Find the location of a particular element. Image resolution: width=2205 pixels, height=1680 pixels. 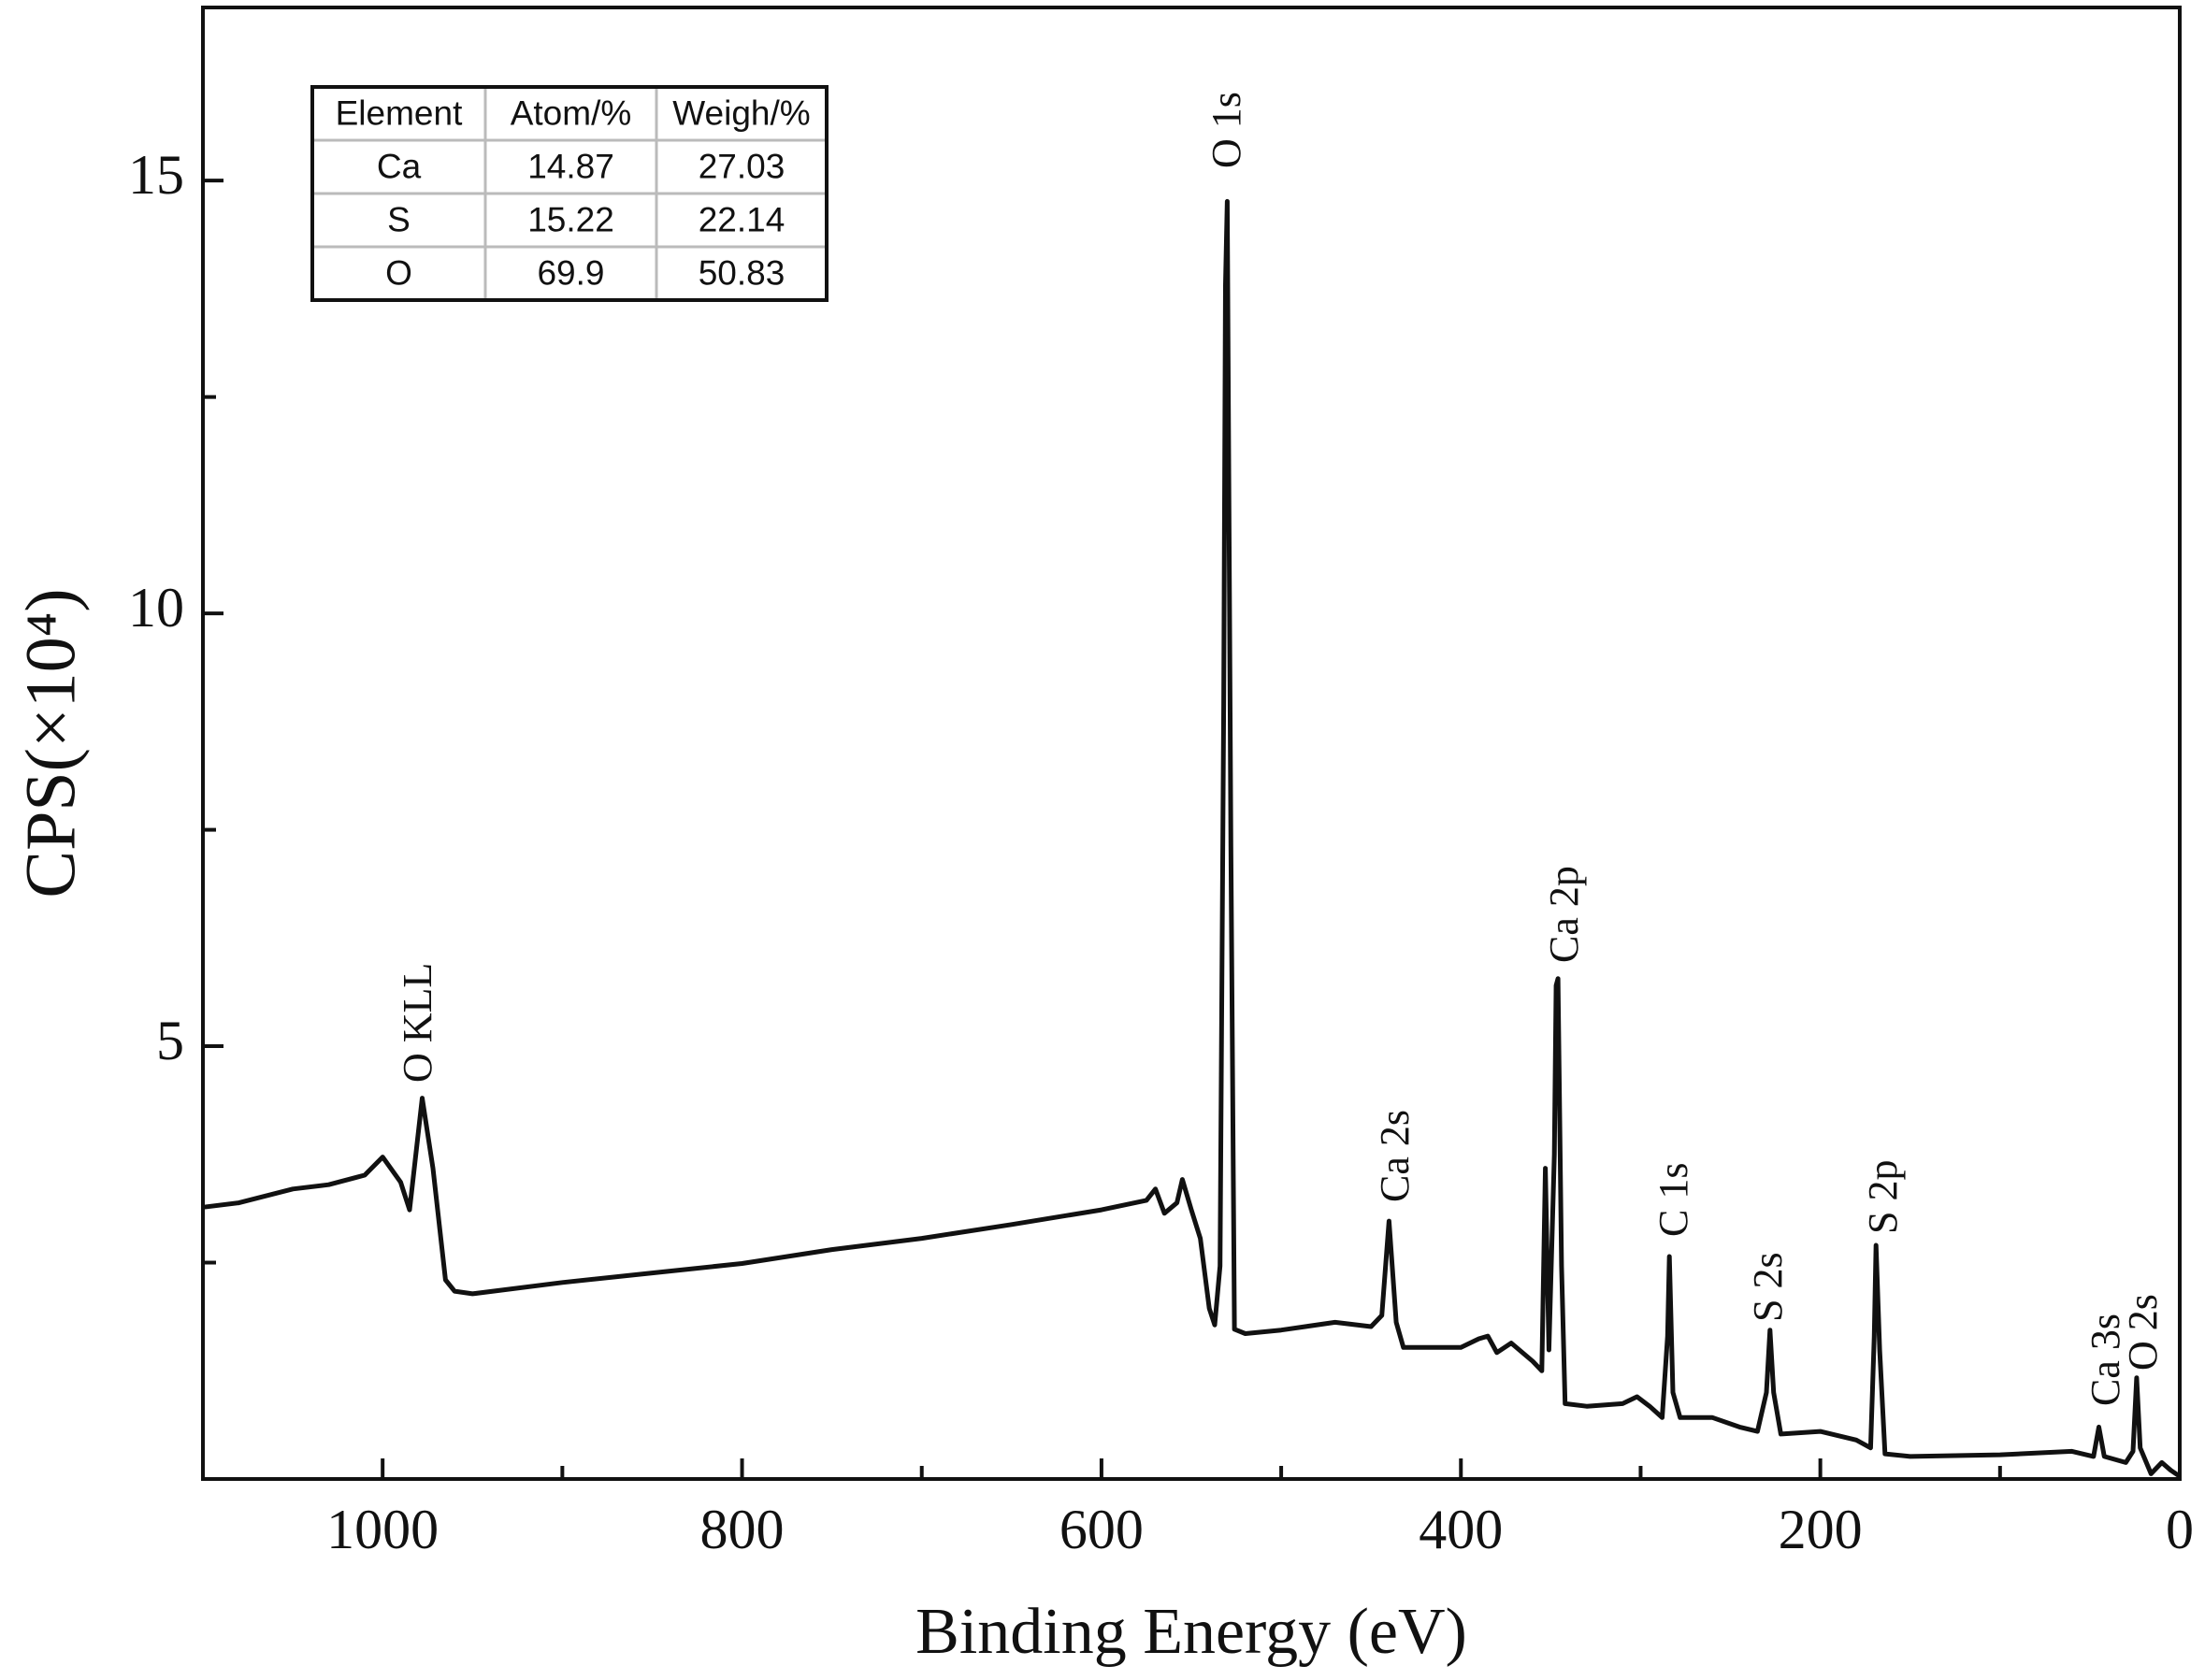

peak-label: Ca 2p is located at coordinates (1564, 914).